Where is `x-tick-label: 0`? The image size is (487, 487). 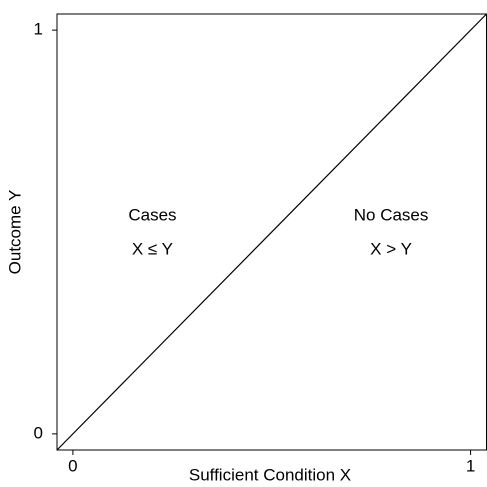
x-tick-label: 0 is located at coordinates (72, 465).